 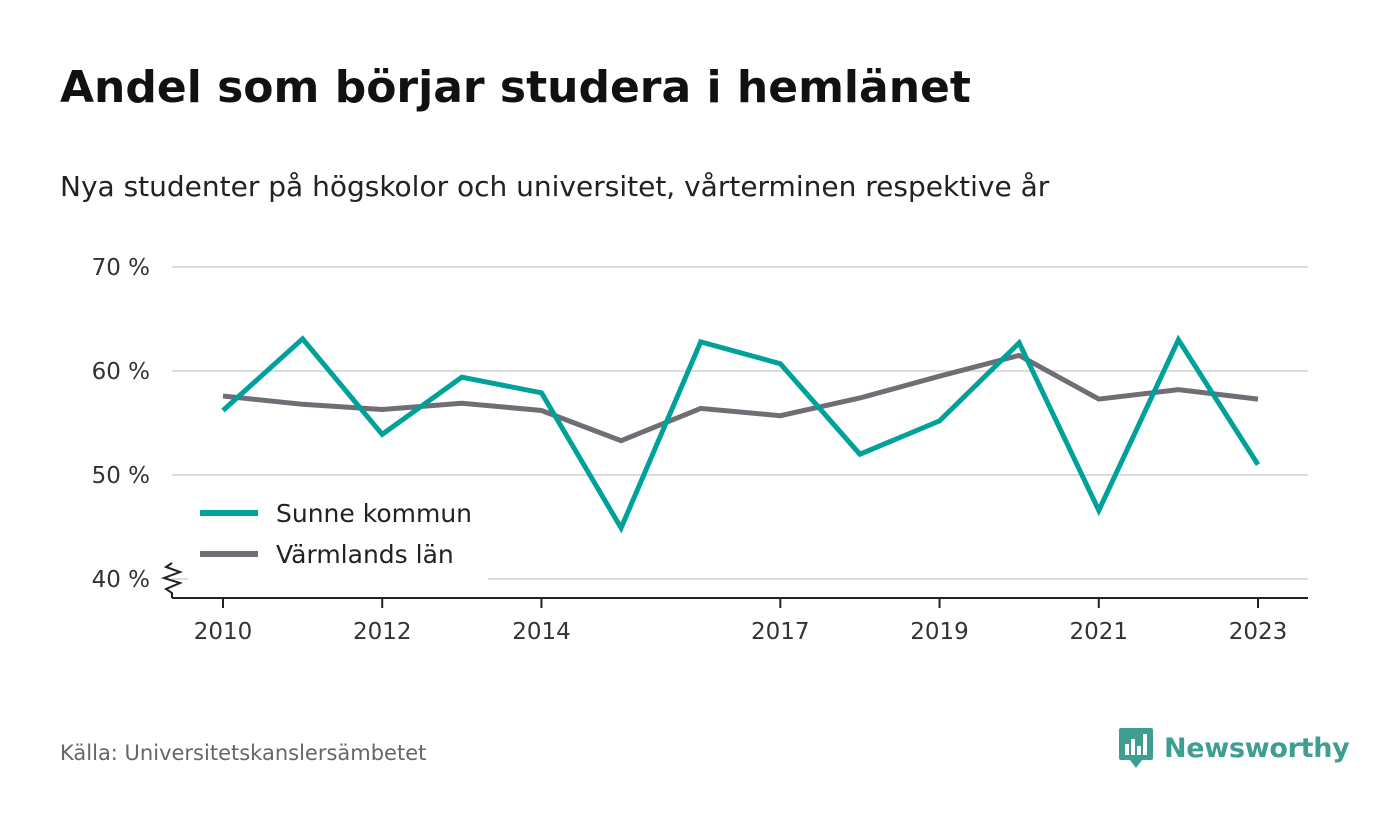 What do you see at coordinates (939, 632) in the screenshot?
I see `x-tick-label: 2019` at bounding box center [939, 632].